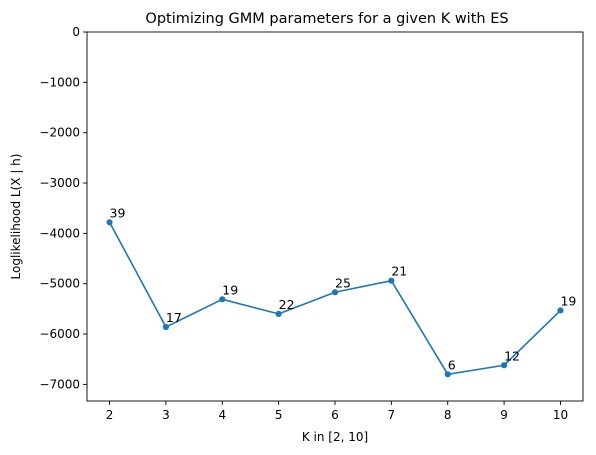  I want to click on y-tick-label: −3000, so click(59, 183).